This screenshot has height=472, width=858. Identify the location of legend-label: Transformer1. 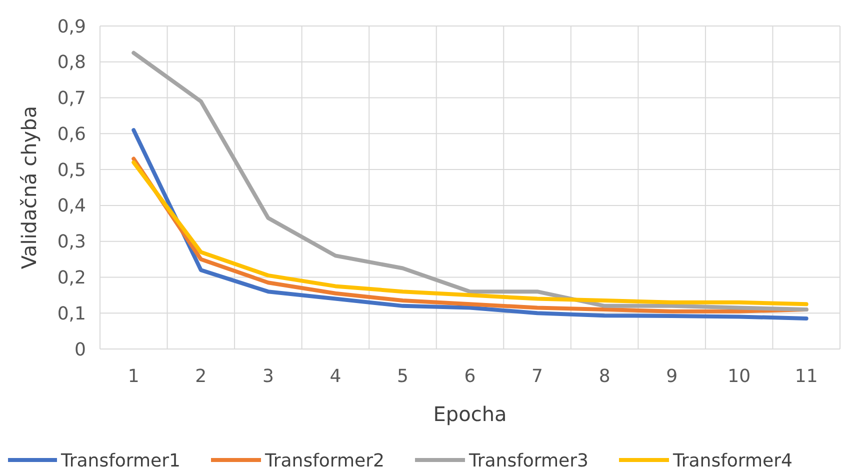
(120, 461).